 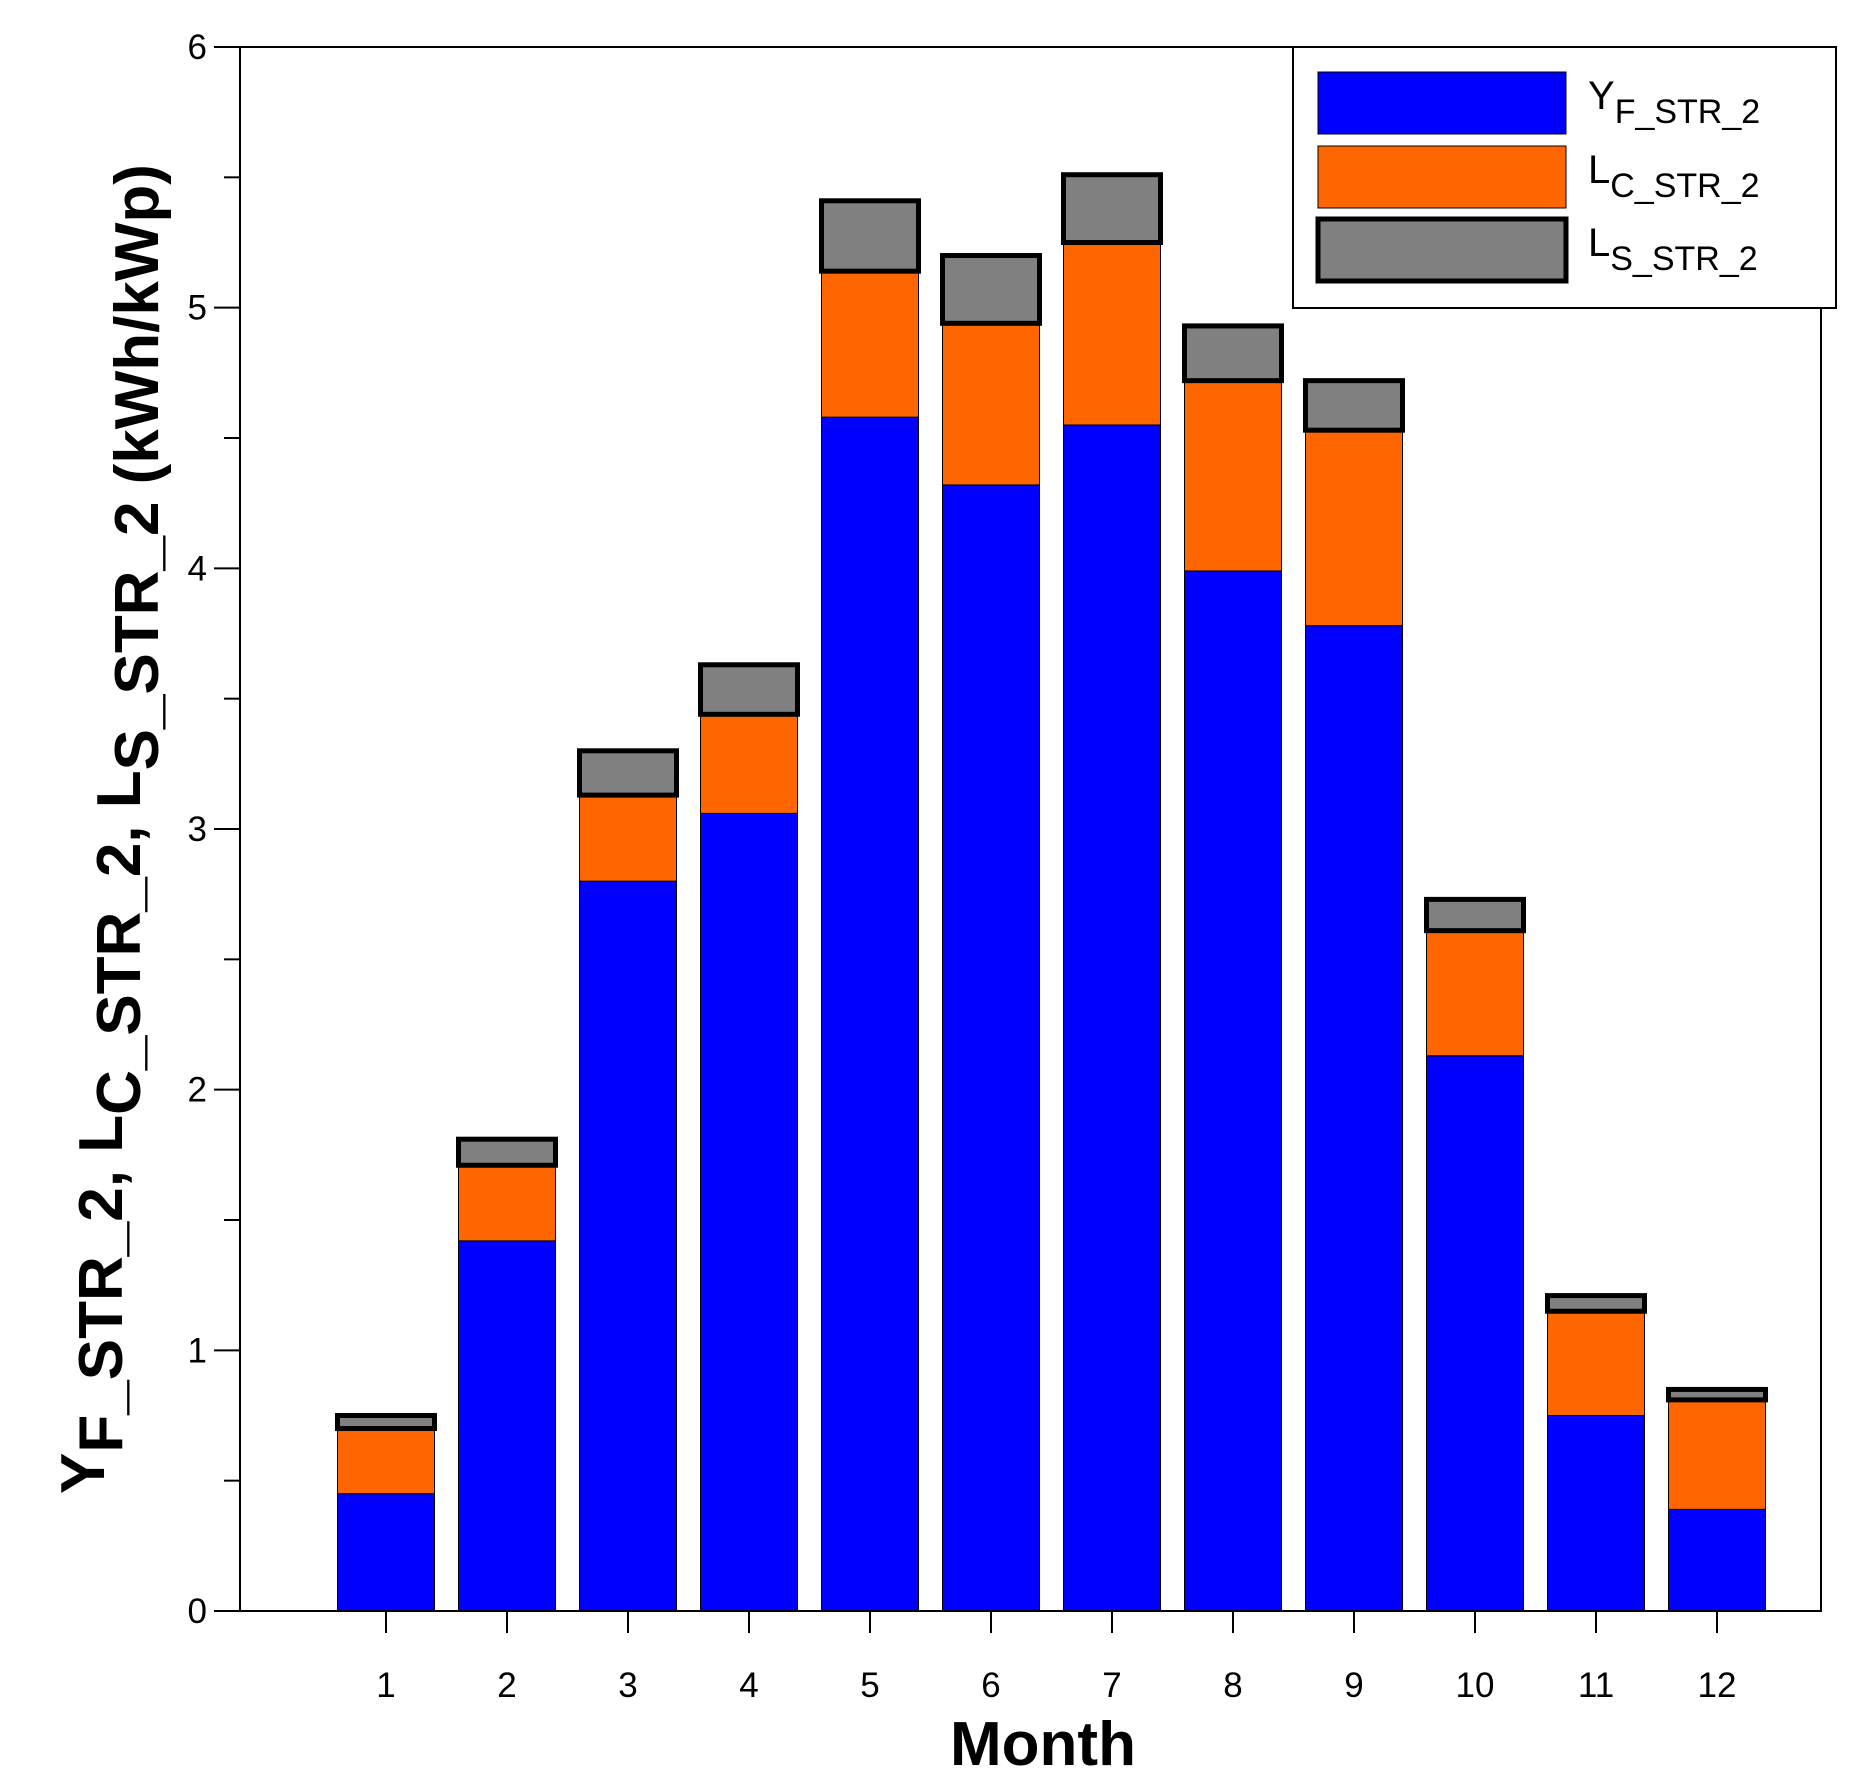 I want to click on y-tick-label: 1, so click(x=197, y=1350).